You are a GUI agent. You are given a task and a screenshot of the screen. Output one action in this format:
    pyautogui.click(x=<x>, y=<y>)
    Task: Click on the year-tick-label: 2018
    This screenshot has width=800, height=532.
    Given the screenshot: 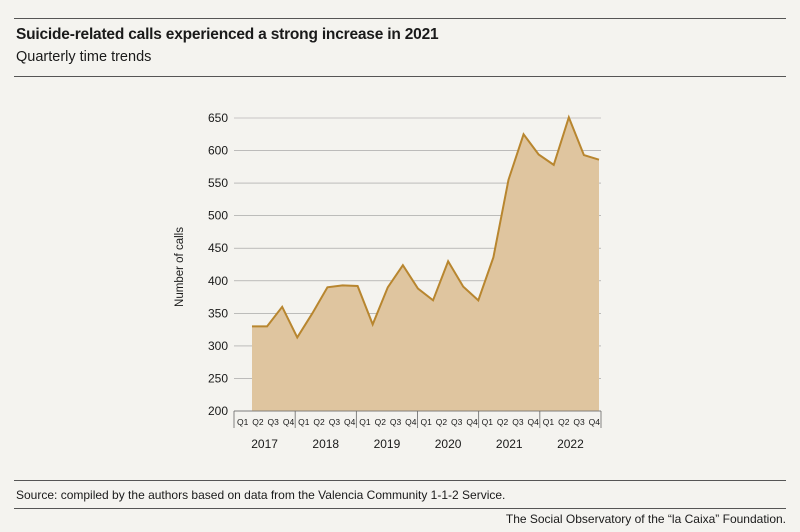 What is the action you would take?
    pyautogui.click(x=325, y=444)
    